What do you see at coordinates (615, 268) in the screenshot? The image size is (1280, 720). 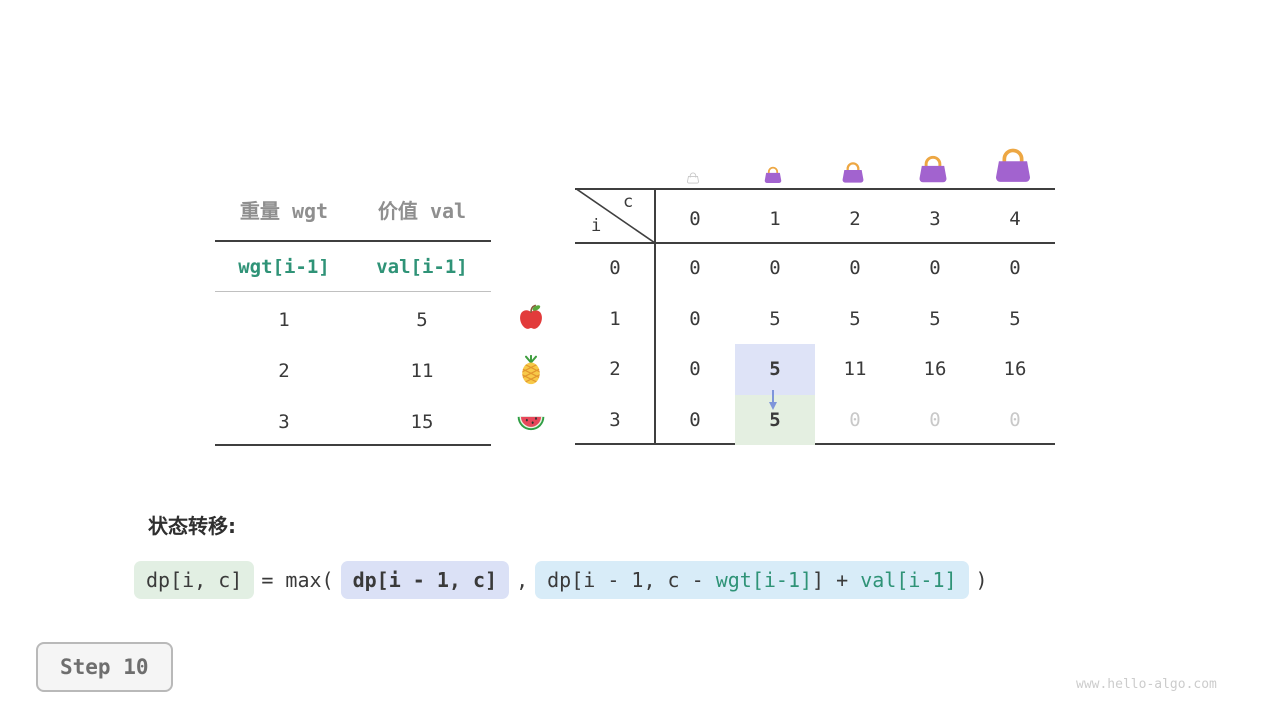 I see `row-header: 0` at bounding box center [615, 268].